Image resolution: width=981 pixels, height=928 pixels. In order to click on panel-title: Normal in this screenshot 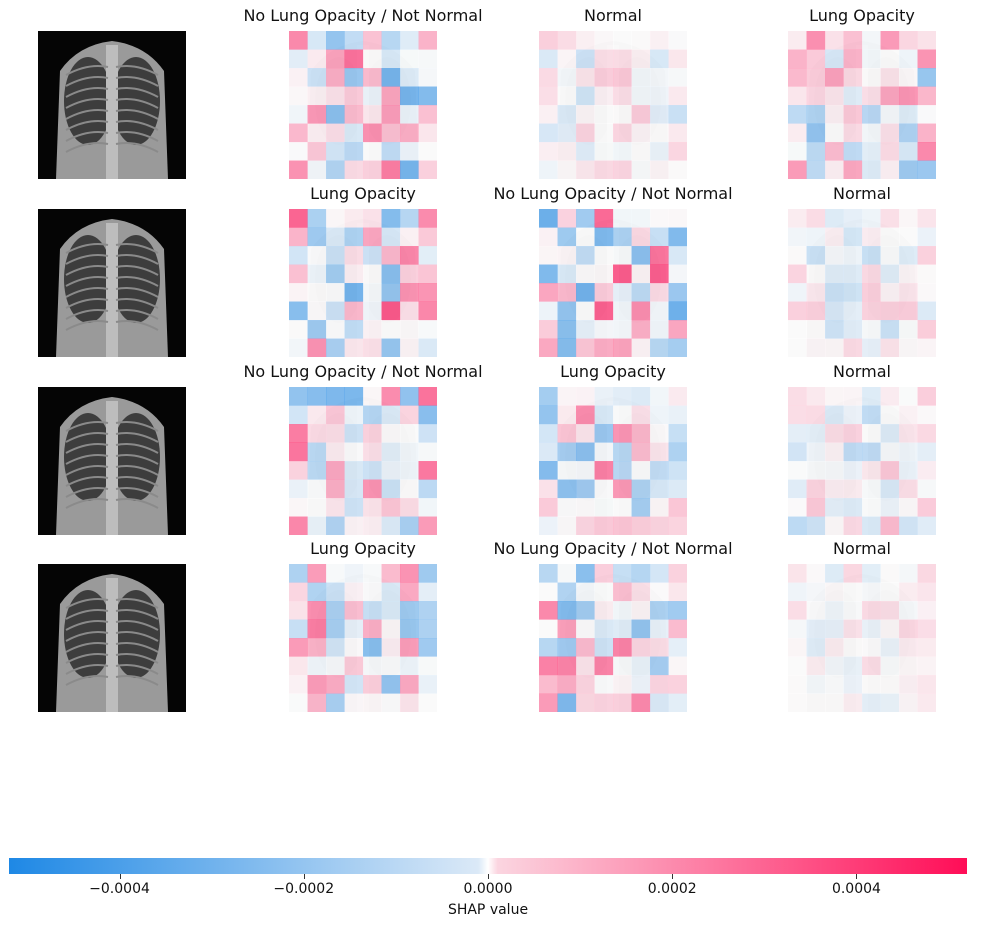, I will do `click(862, 193)`.